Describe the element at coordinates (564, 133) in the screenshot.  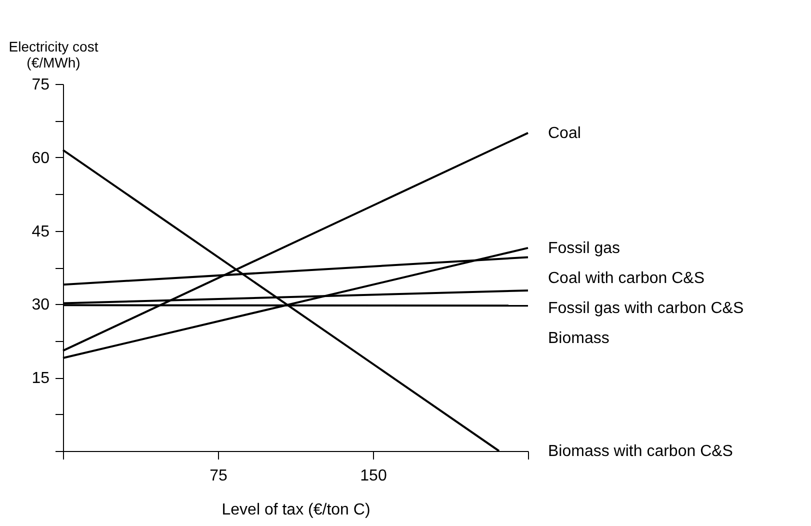
I see `series-label: Coal` at that location.